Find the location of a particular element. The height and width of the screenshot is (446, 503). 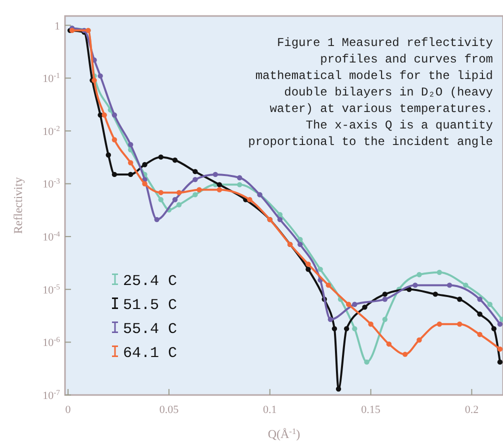

x-axis-title: Q(Å$^{-1}$) is located at coordinates (284, 433).